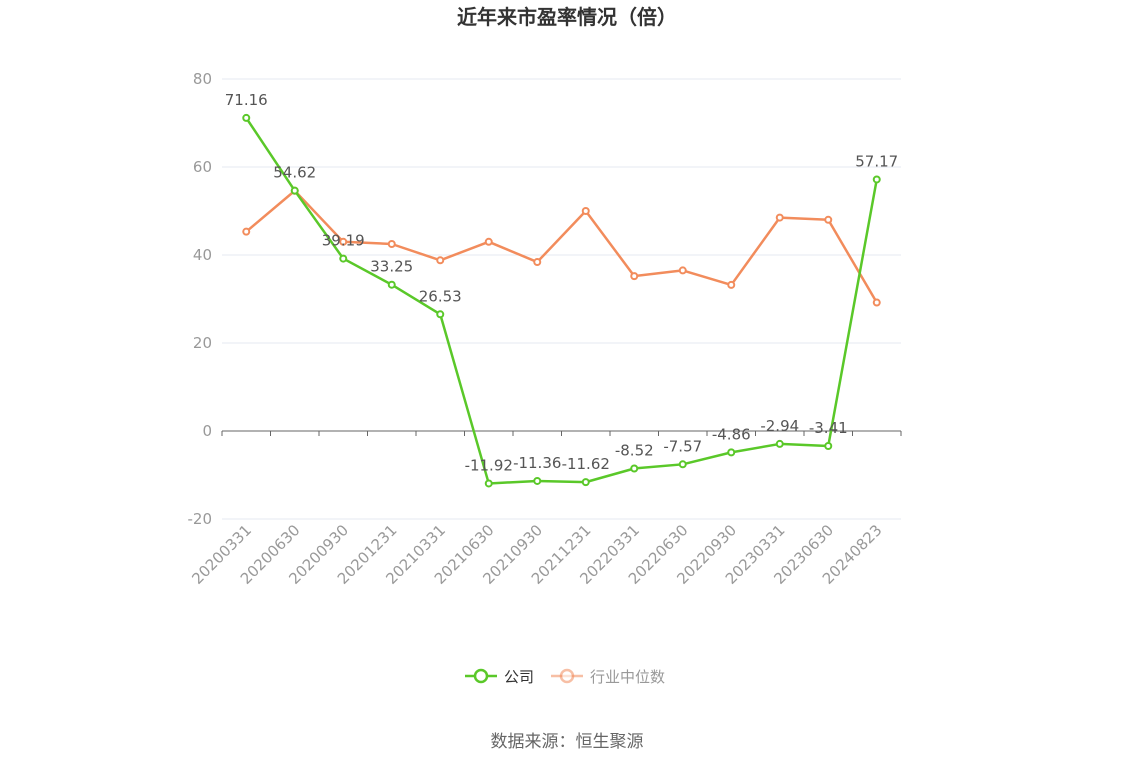 The width and height of the screenshot is (1134, 766). I want to click on y-tick-label: 40, so click(202, 255).